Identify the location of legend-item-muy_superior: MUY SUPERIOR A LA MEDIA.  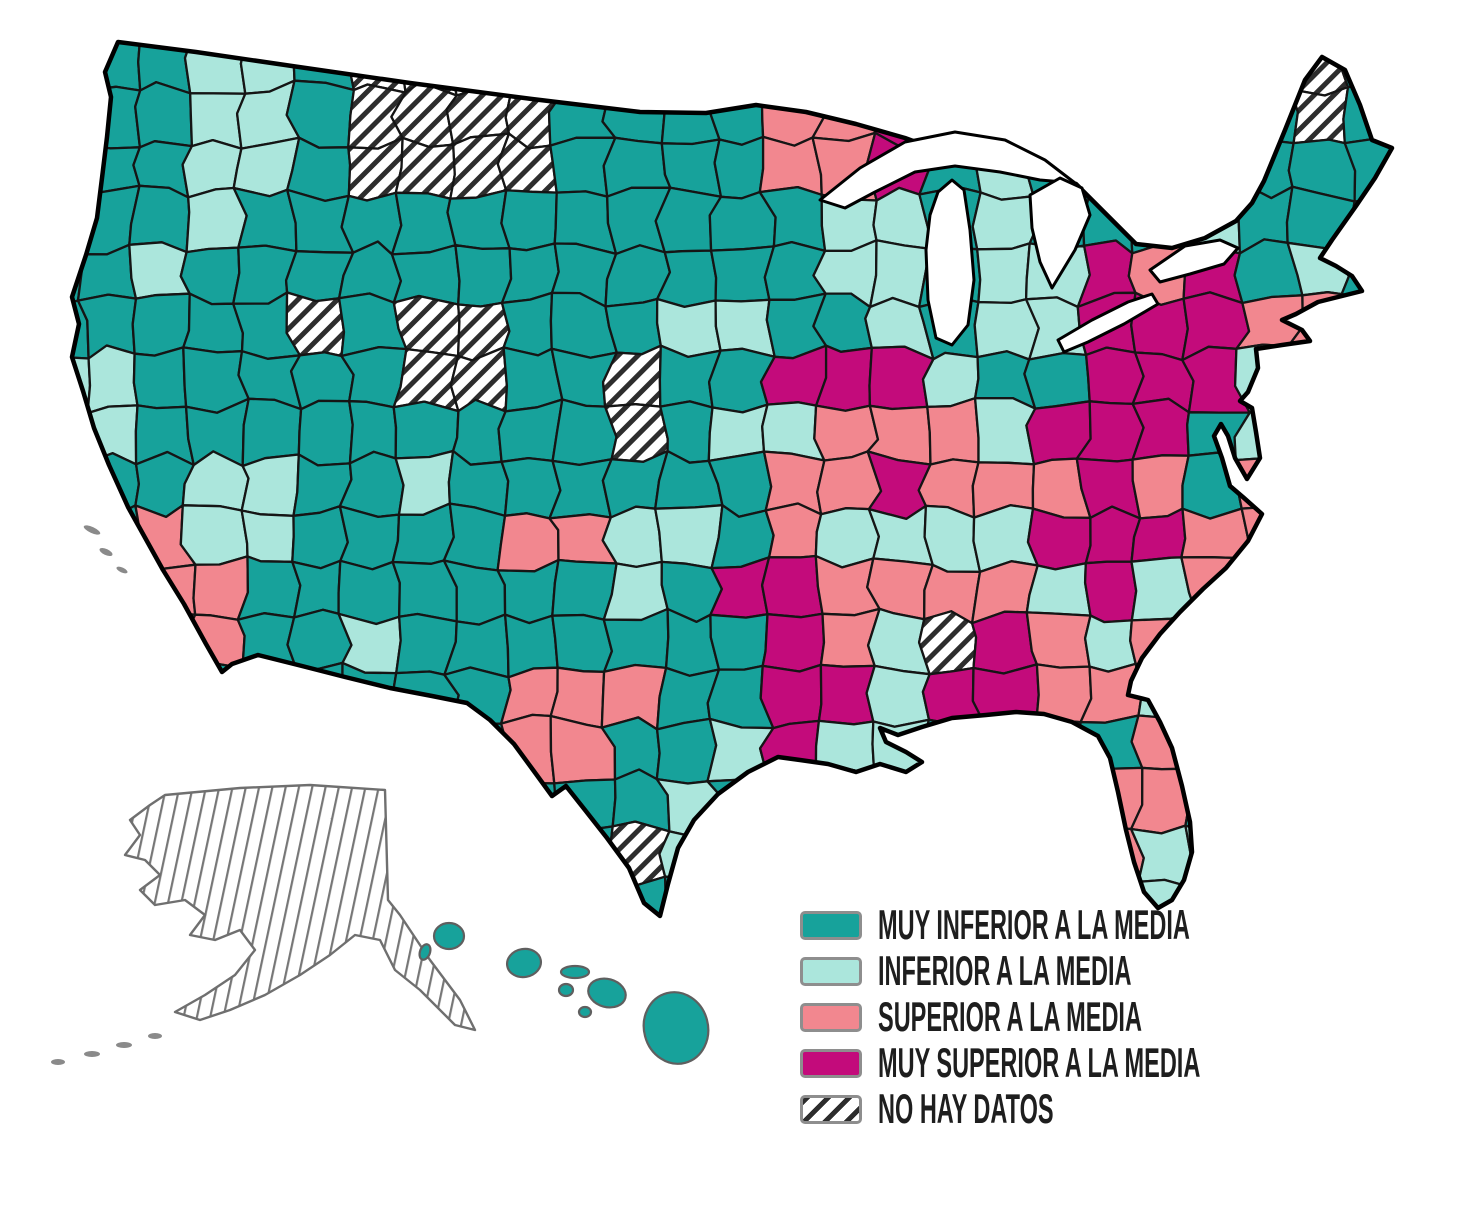
(1127, 1063).